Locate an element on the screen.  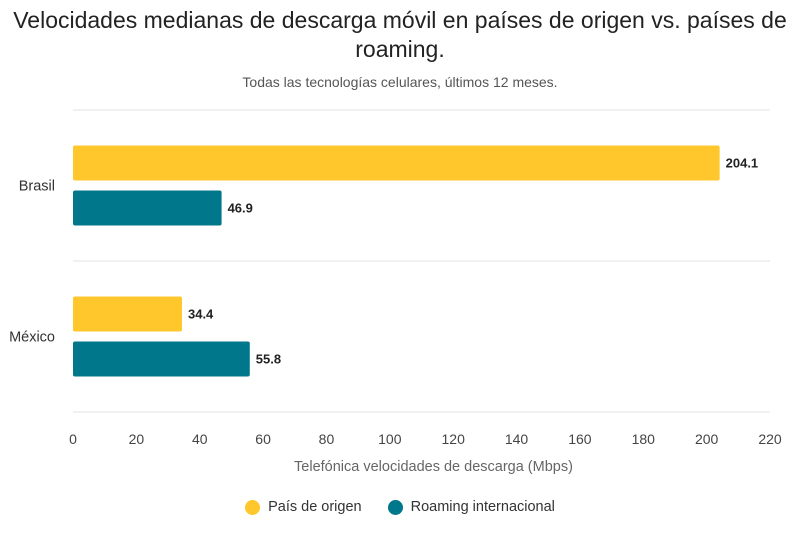
x-tick-label: 80 is located at coordinates (327, 439).